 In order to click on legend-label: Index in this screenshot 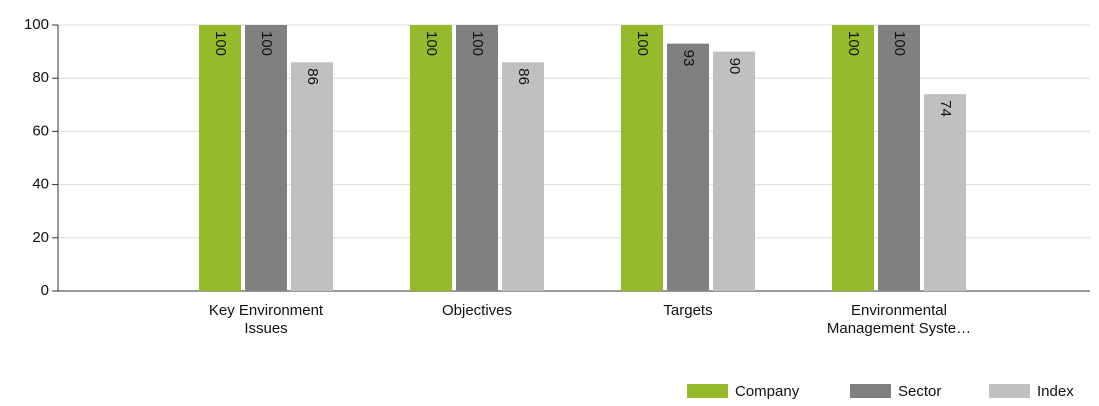, I will do `click(1055, 391)`.